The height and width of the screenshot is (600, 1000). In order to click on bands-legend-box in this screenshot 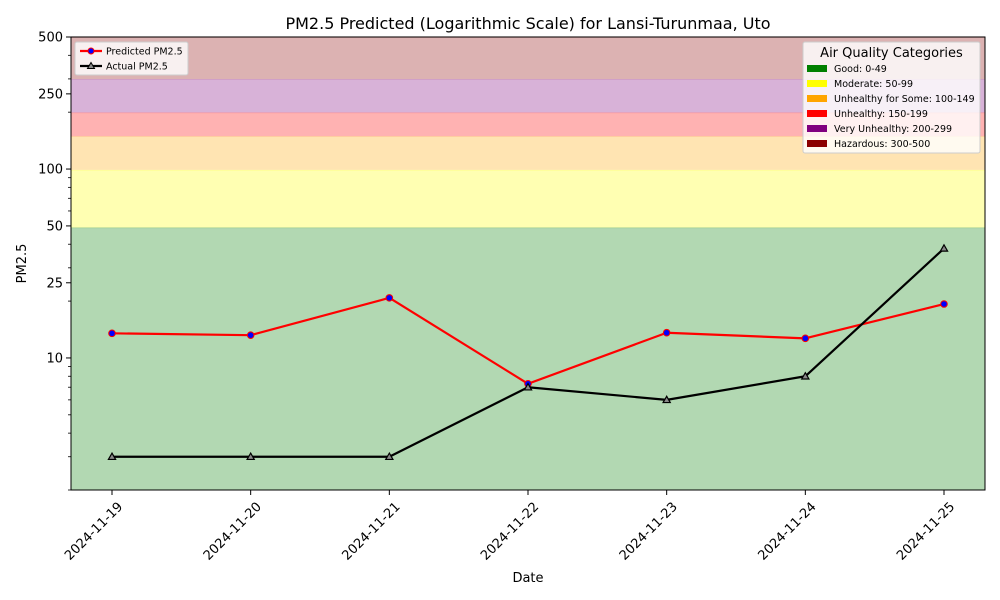, I will do `click(891, 97)`.